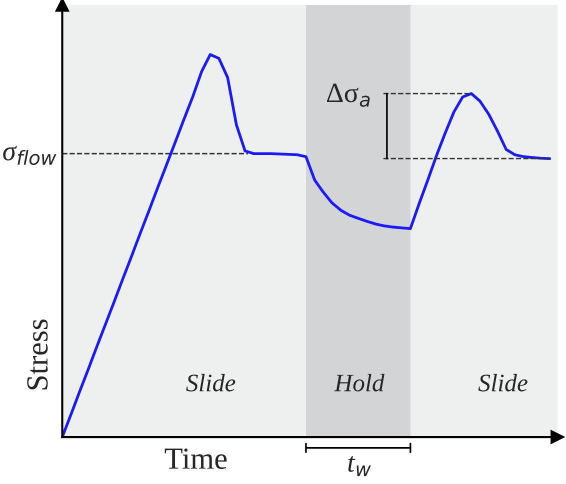 The image size is (566, 484). Describe the element at coordinates (348, 95) in the screenshot. I see `annotation: Δσ$_{a}$` at that location.